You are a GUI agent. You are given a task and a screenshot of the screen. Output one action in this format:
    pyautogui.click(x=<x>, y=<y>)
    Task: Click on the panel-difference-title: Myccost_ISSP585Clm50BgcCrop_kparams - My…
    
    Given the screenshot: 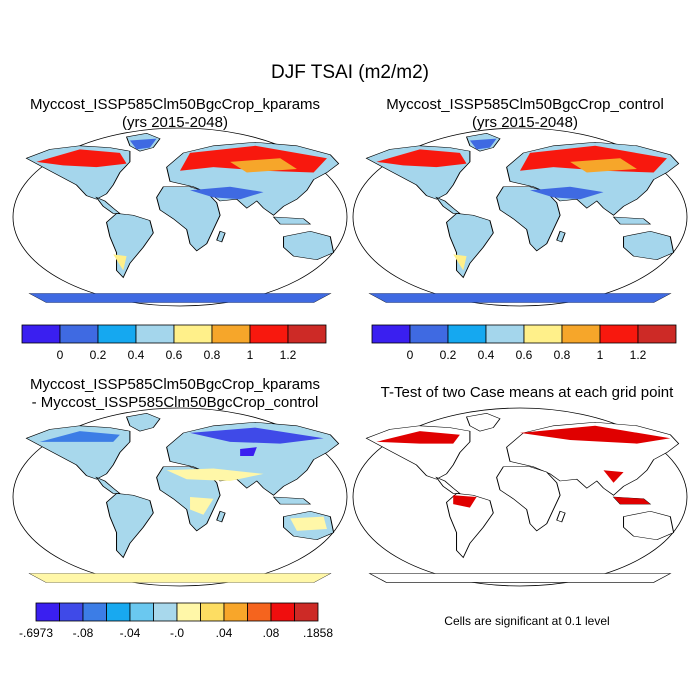 What is the action you would take?
    pyautogui.click(x=175, y=394)
    